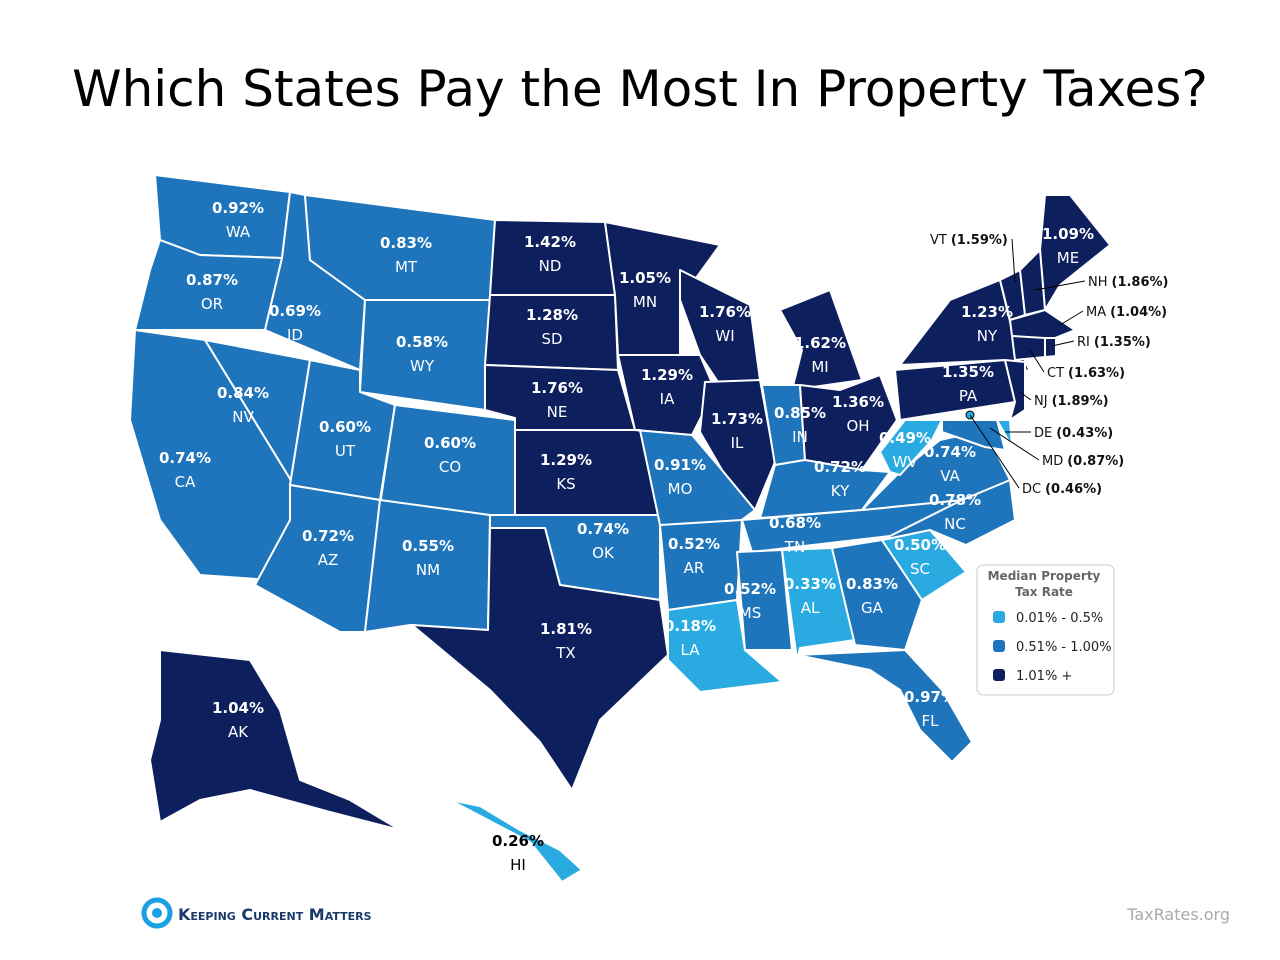  I want to click on state-rate: 0.87%, so click(212, 280).